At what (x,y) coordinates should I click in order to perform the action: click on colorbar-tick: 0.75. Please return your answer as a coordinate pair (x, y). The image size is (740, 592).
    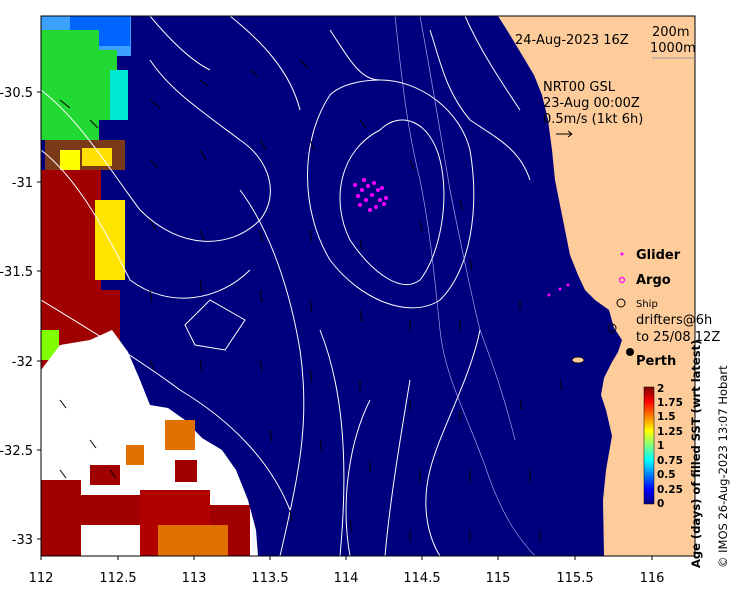
    Looking at the image, I should click on (670, 461).